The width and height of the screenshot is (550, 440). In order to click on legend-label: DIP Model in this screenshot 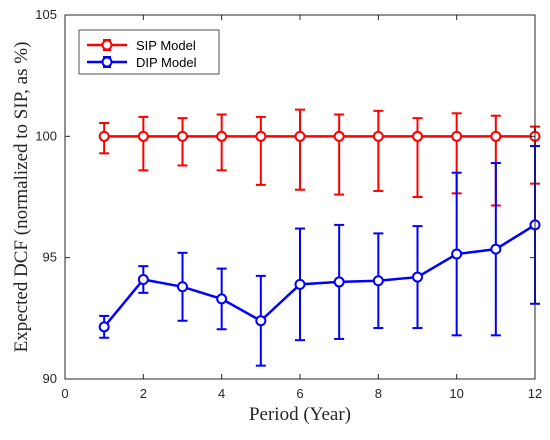, I will do `click(166, 62)`.